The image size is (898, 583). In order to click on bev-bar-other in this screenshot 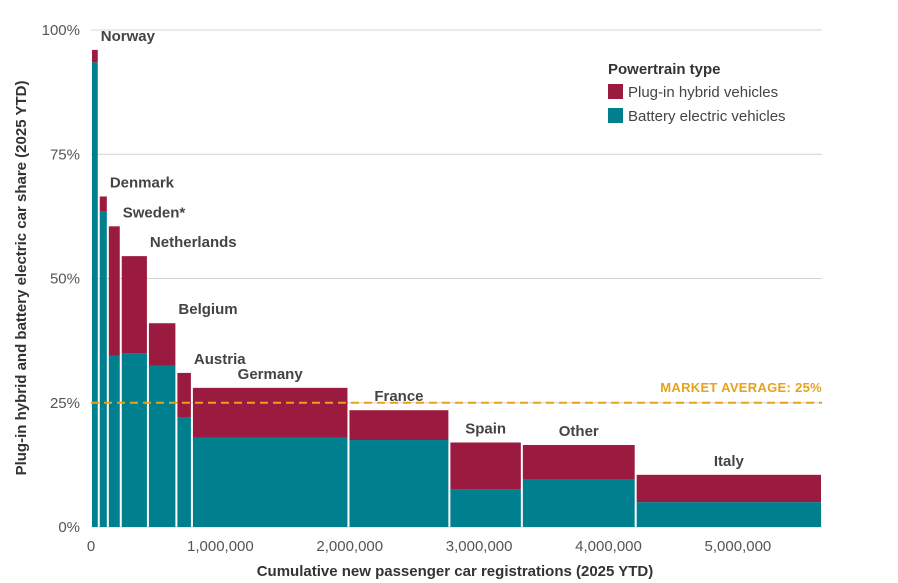, I will do `click(578, 503)`.